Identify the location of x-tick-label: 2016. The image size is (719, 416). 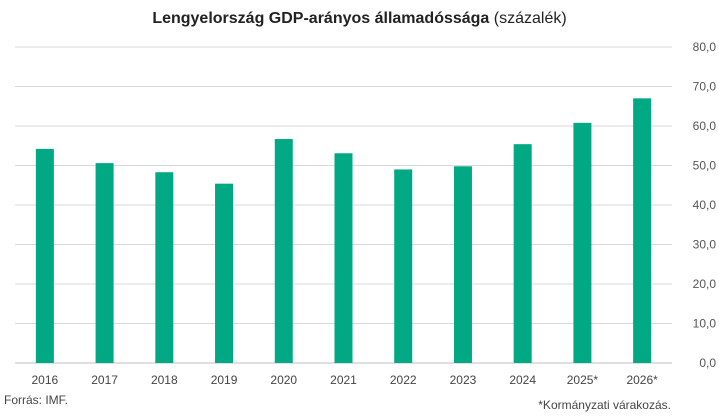
(45, 380).